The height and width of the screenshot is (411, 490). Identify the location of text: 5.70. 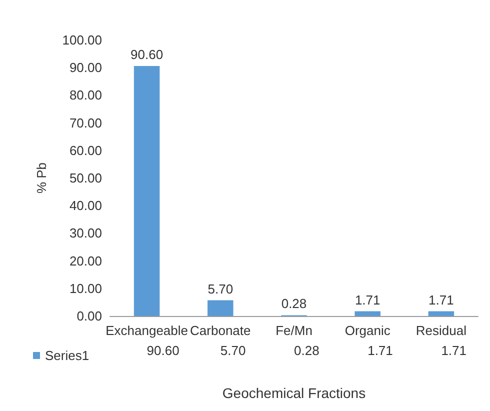
(221, 288).